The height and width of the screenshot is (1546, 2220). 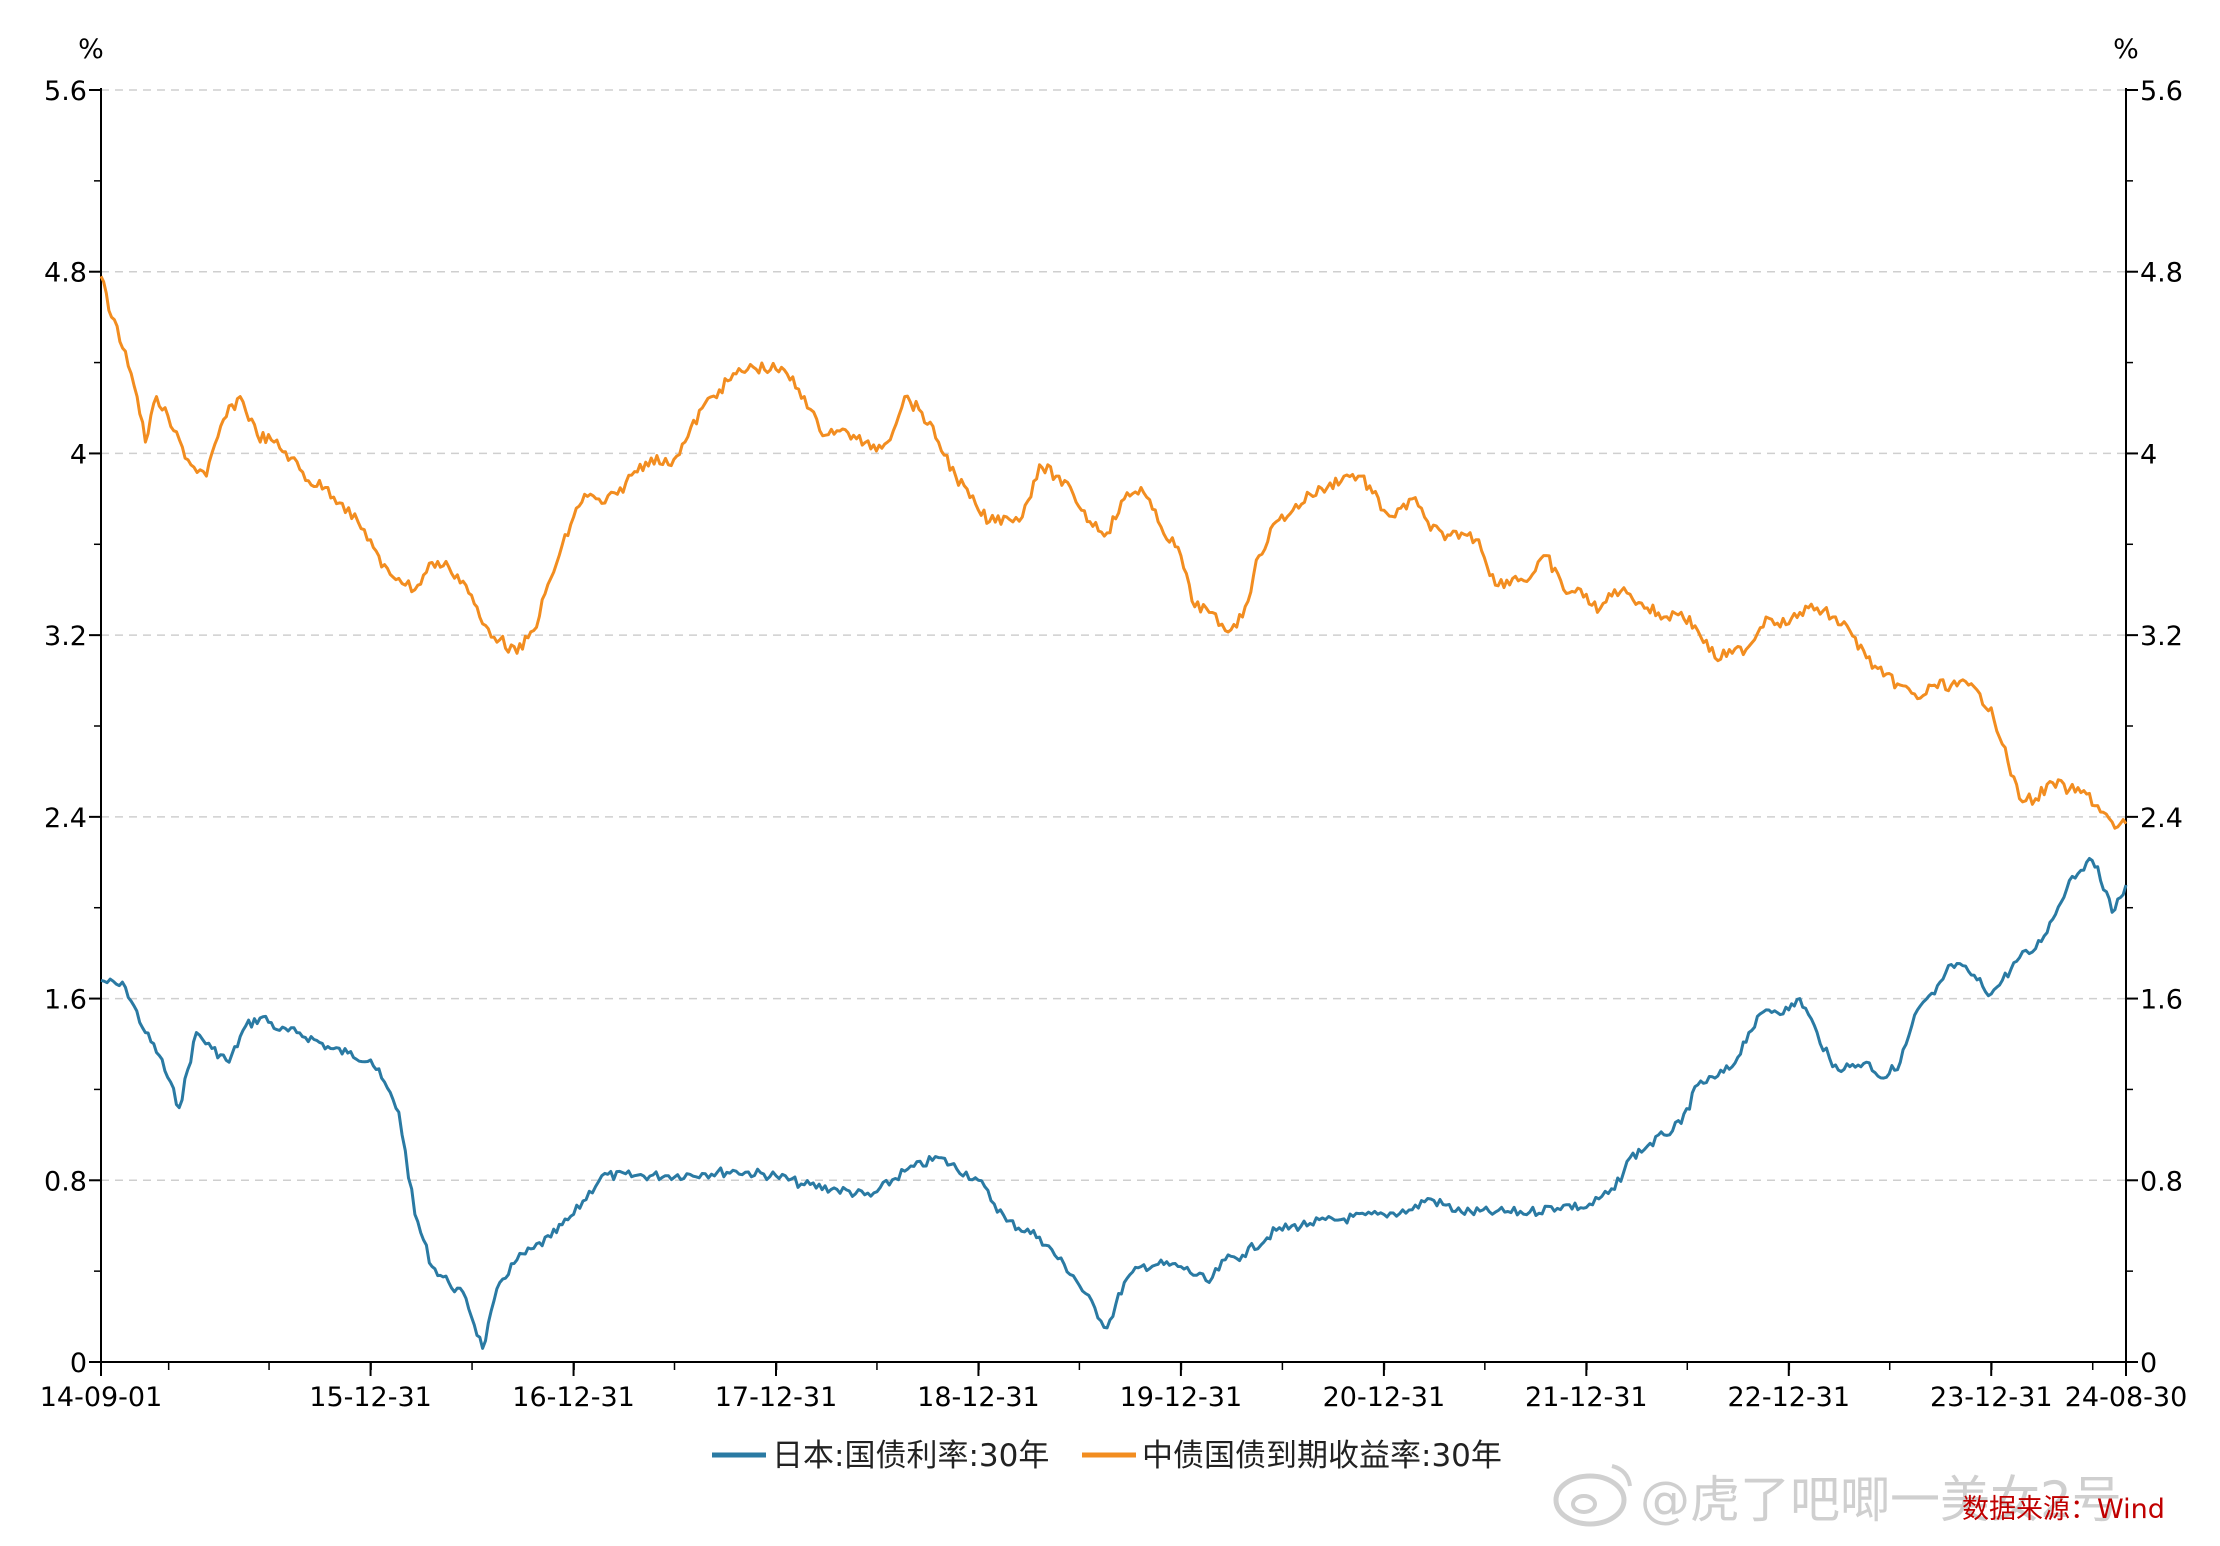 I want to click on x-tick-label: 19-12-31, so click(x=1181, y=1397).